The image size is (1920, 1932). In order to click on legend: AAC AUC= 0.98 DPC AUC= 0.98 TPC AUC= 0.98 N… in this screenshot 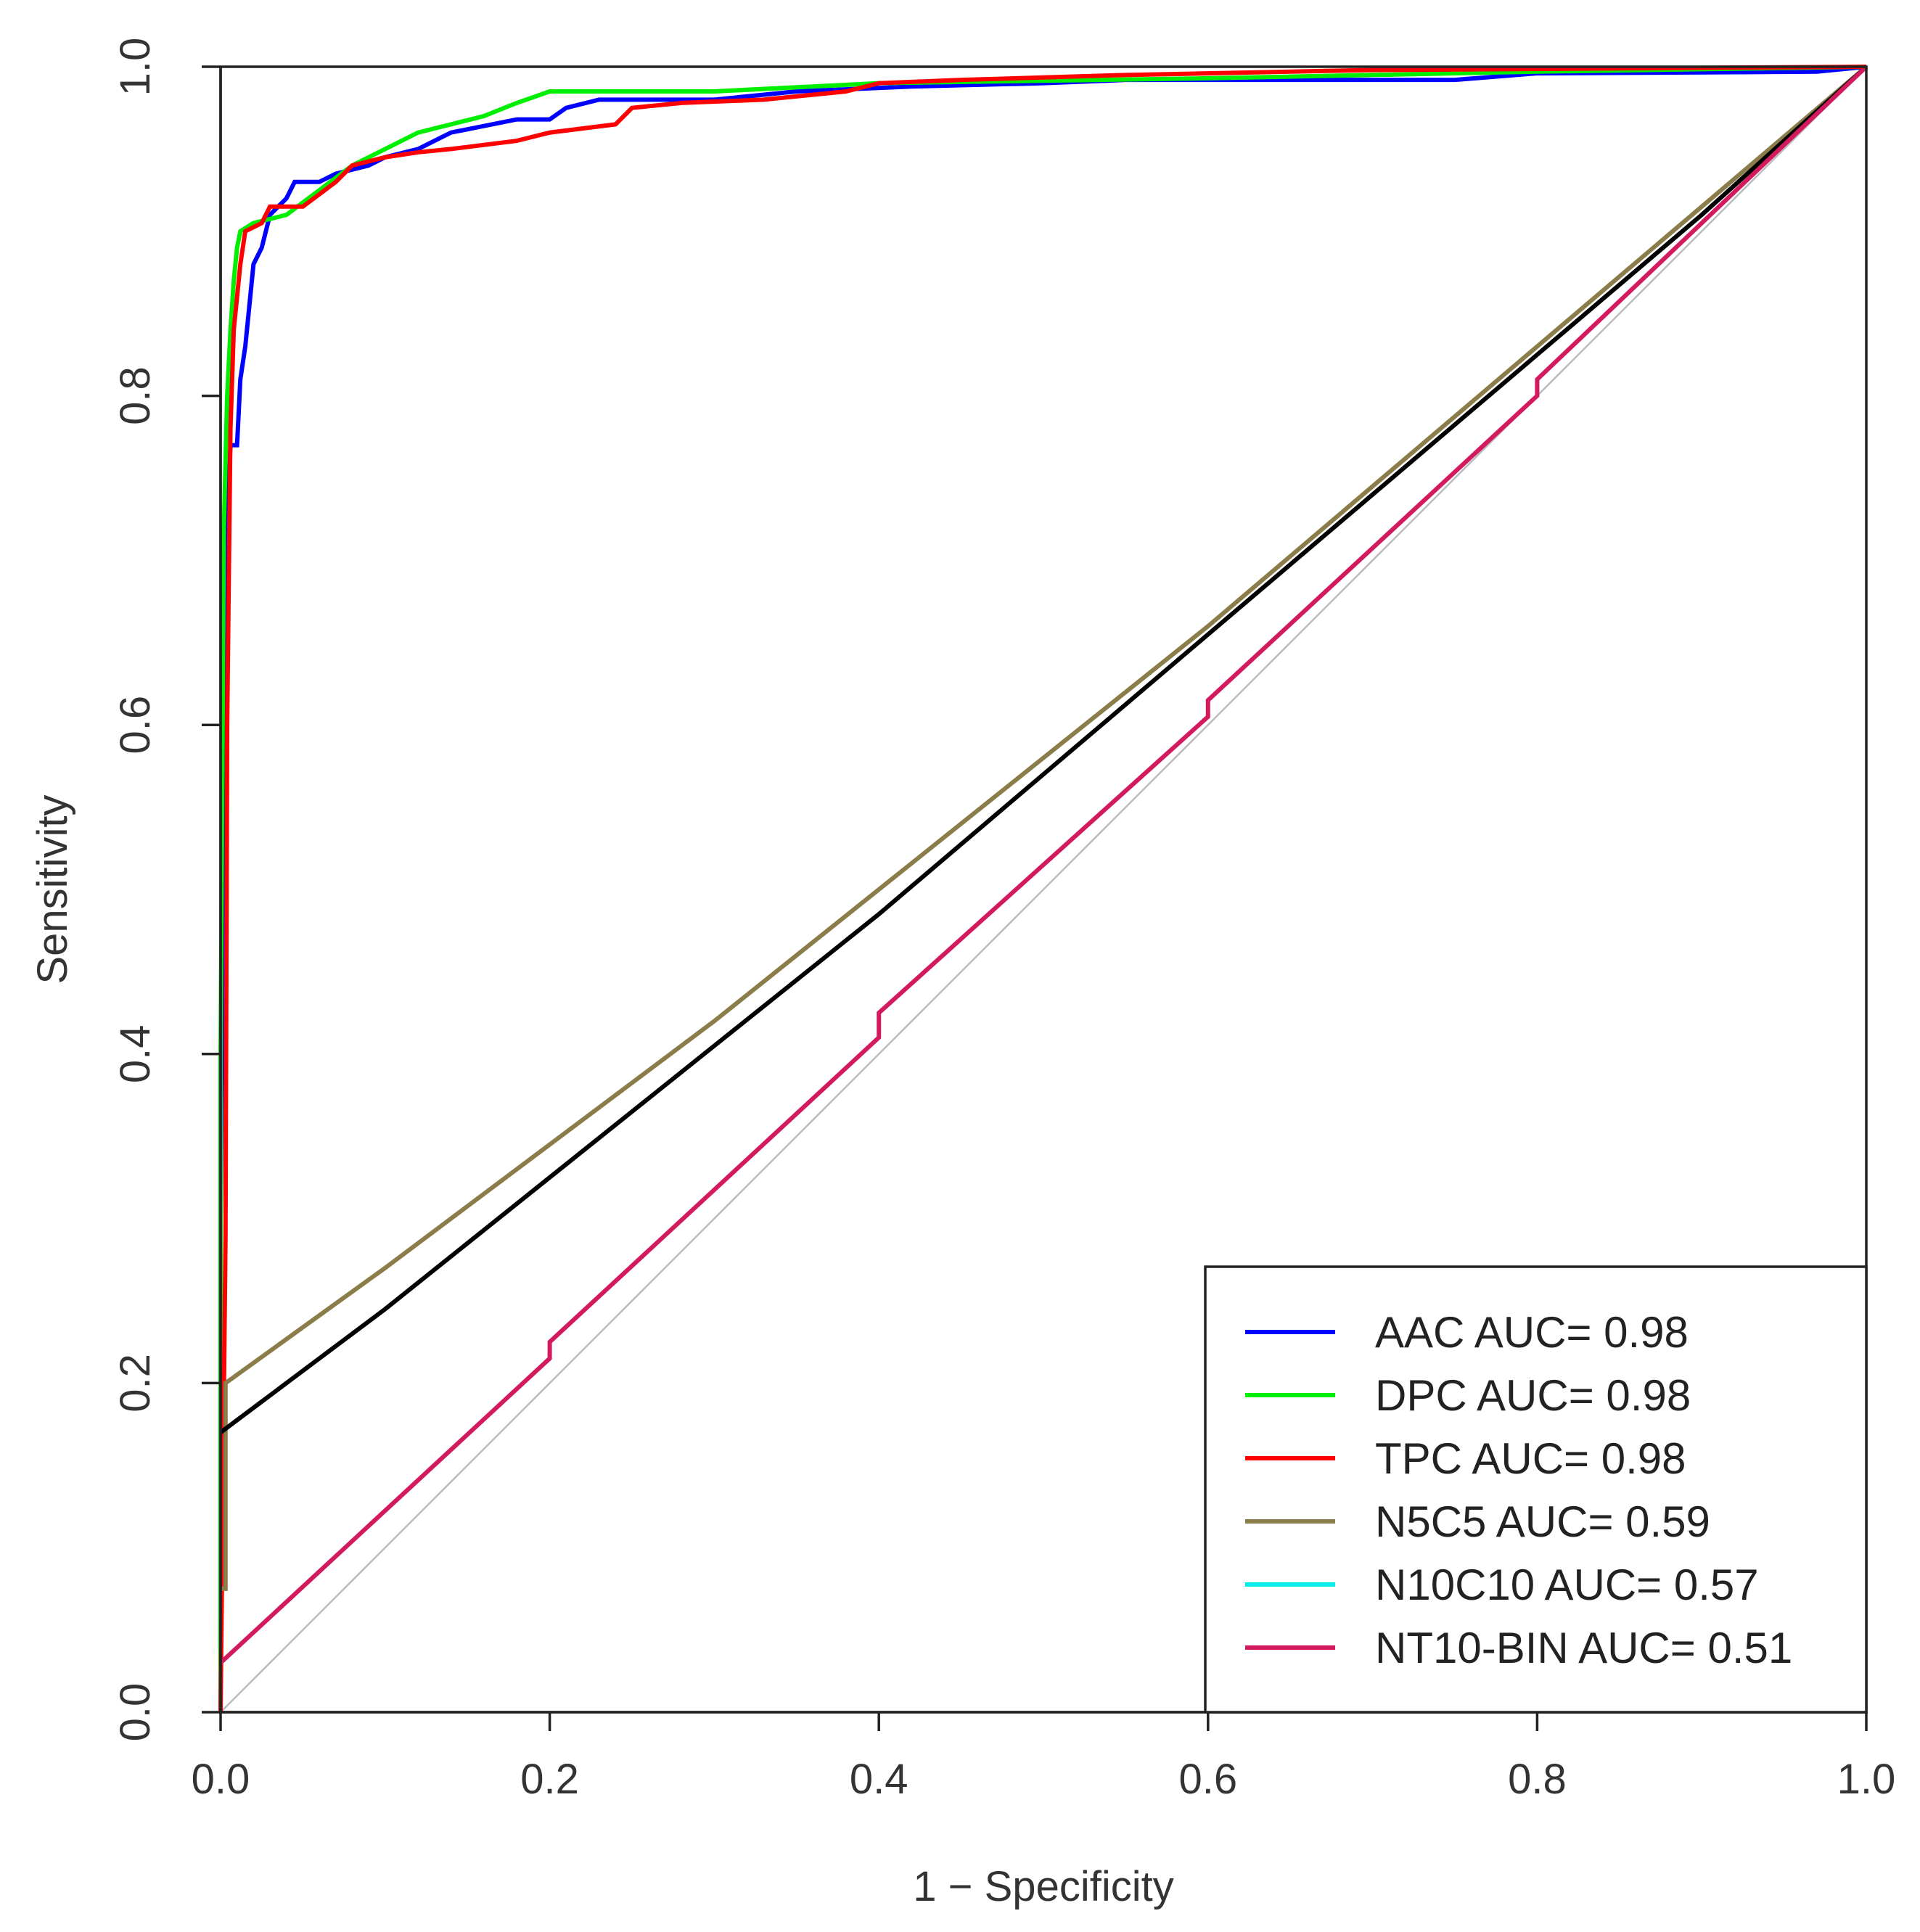, I will do `click(1536, 1489)`.